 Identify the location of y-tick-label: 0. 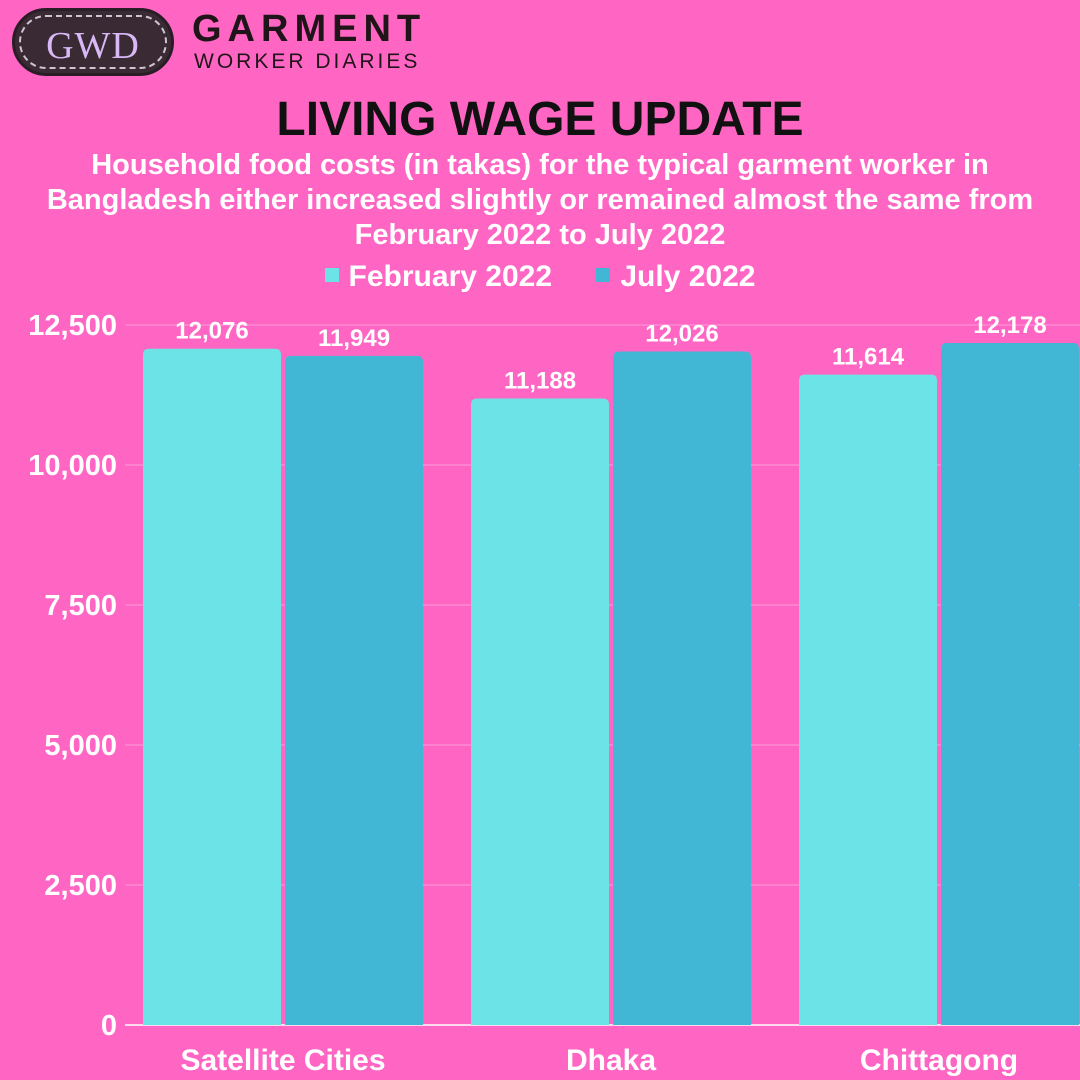
(109, 1026).